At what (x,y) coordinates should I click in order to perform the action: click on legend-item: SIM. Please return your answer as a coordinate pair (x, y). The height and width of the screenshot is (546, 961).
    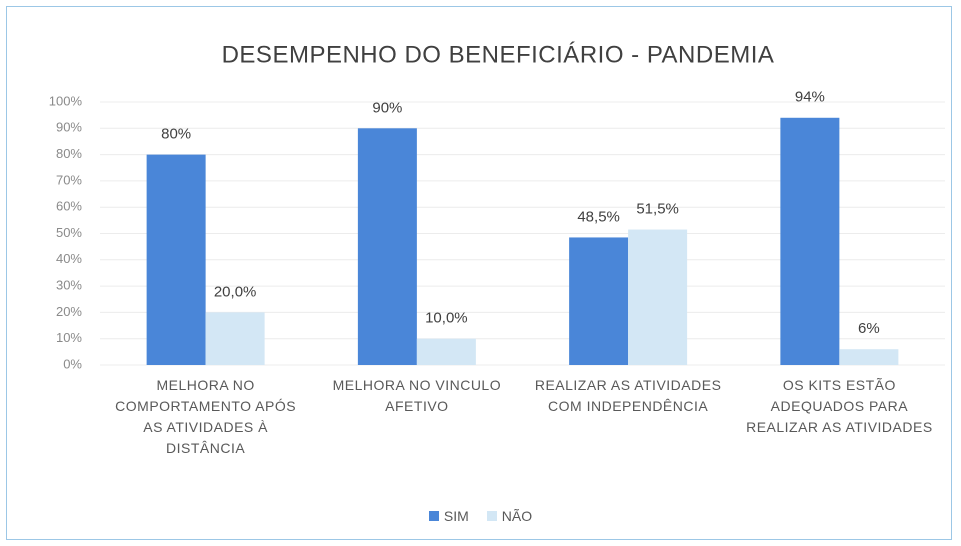
    Looking at the image, I should click on (448, 516).